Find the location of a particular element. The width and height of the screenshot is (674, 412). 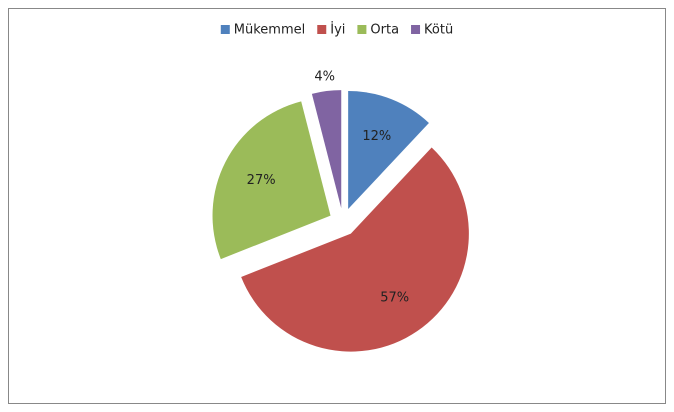

data-label: 57% is located at coordinates (394, 297).